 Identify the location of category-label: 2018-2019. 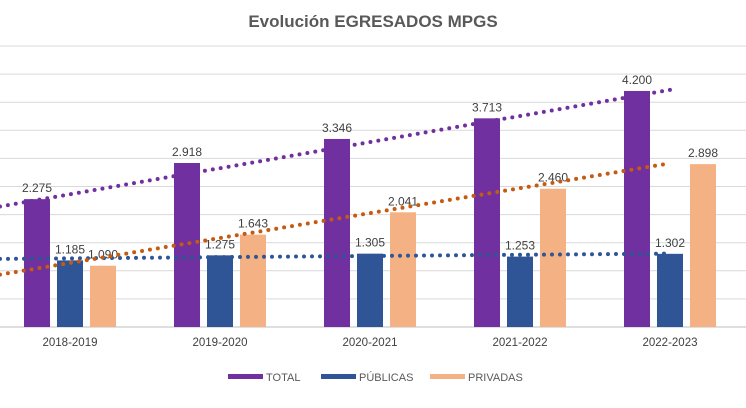
(70, 343).